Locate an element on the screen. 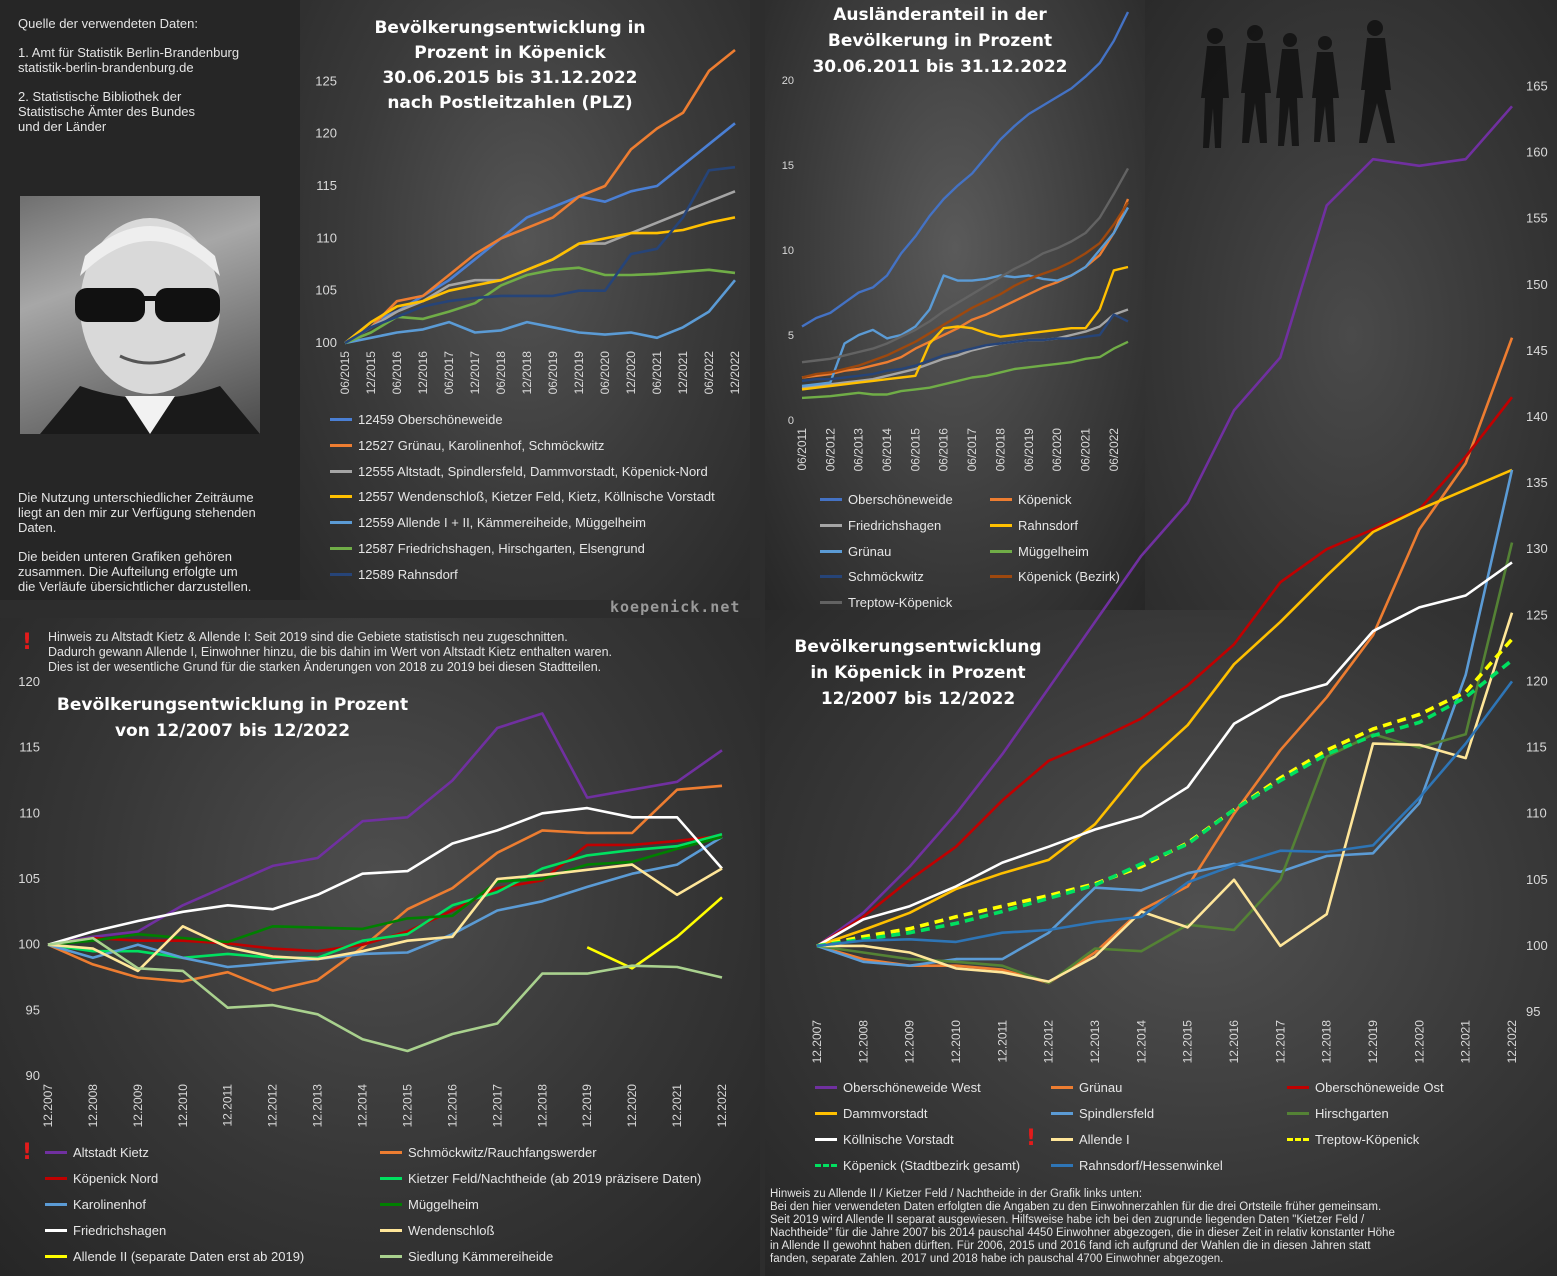  y-tick-label: 125 is located at coordinates (326, 80).